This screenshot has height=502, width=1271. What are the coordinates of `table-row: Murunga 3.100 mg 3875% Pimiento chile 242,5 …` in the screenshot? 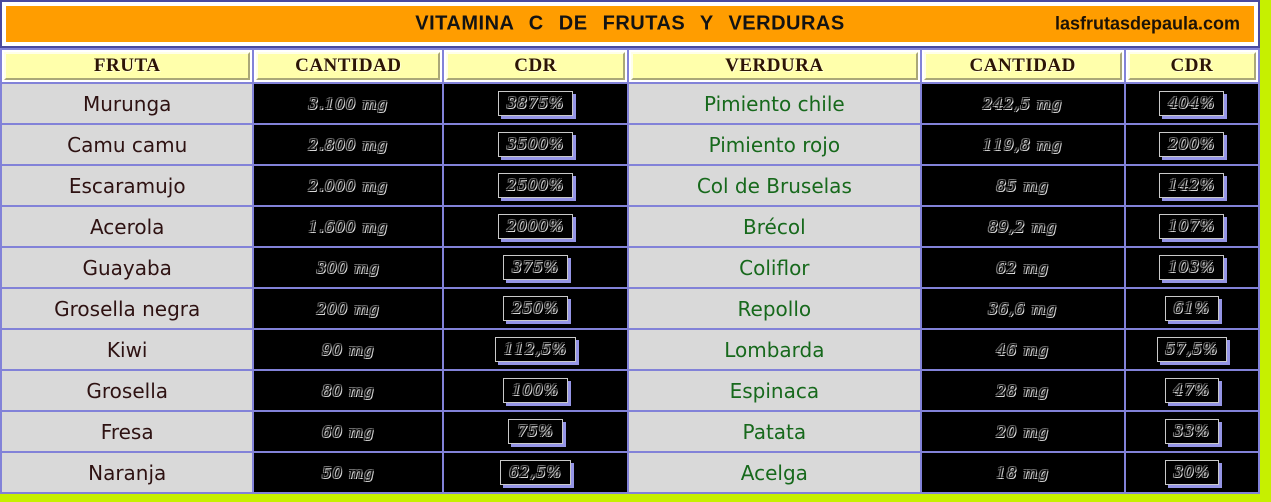 It's located at (630, 103).